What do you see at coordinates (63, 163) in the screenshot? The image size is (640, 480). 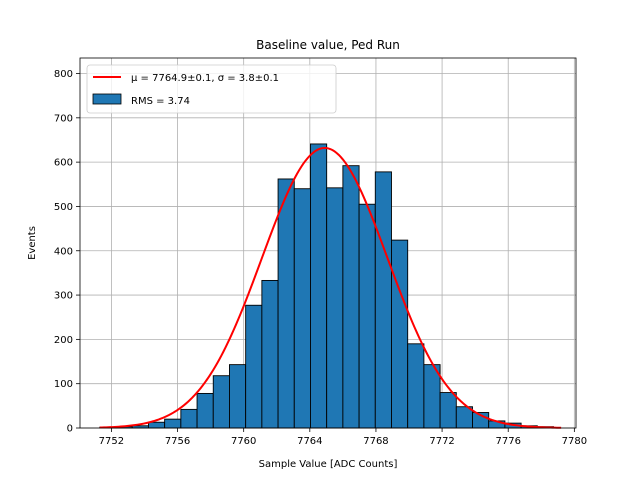 I see `y-tick-label: 600` at bounding box center [63, 163].